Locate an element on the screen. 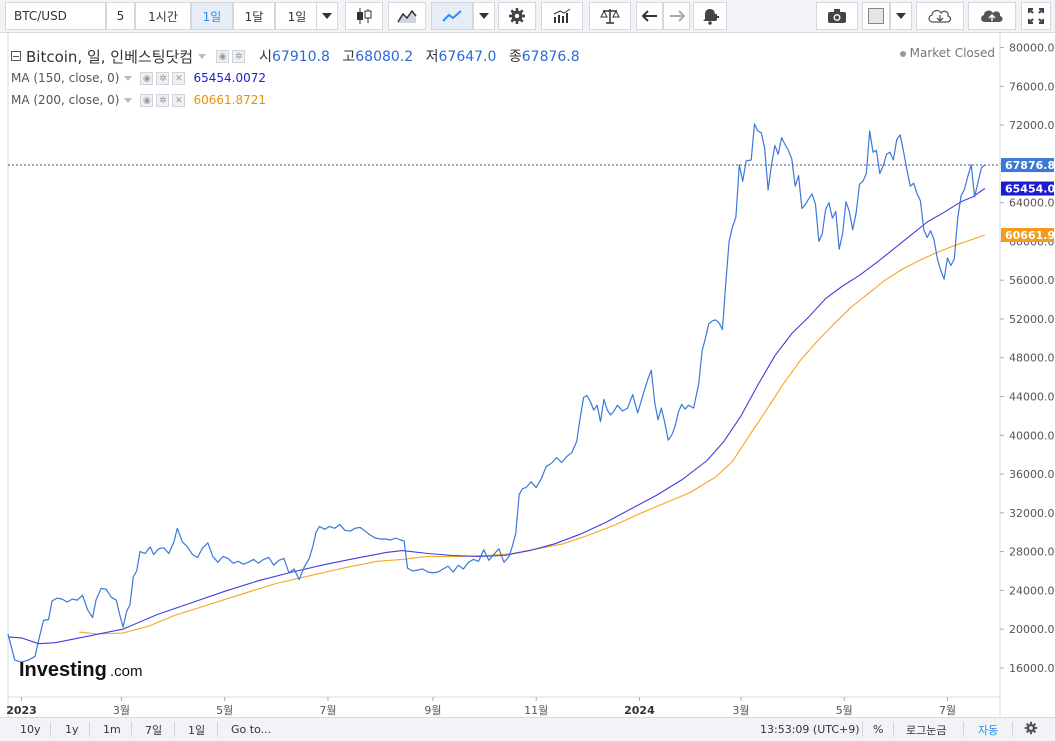 The height and width of the screenshot is (741, 1055). interval-1mo-button: 1달 is located at coordinates (254, 16).